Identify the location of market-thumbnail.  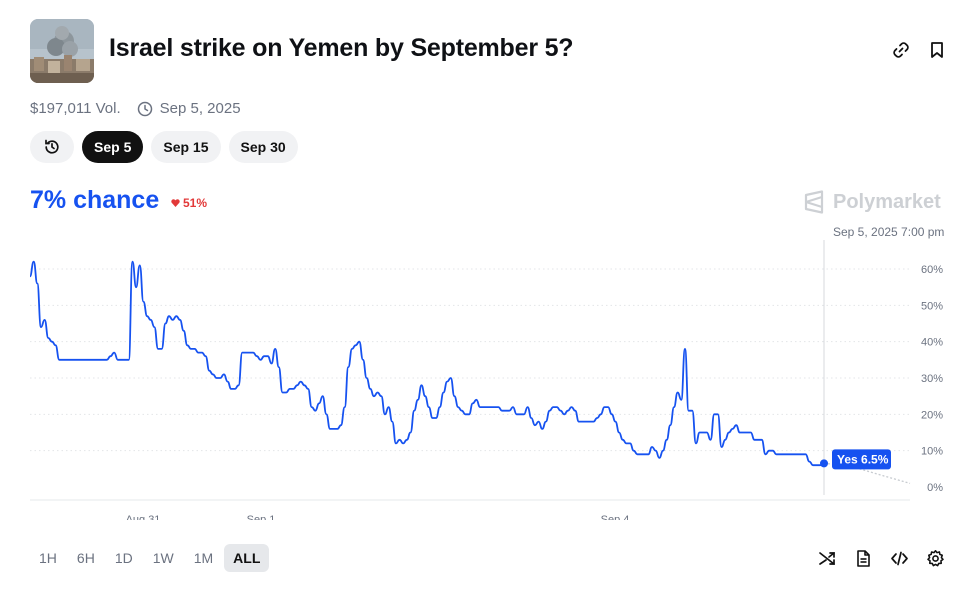
(62, 51).